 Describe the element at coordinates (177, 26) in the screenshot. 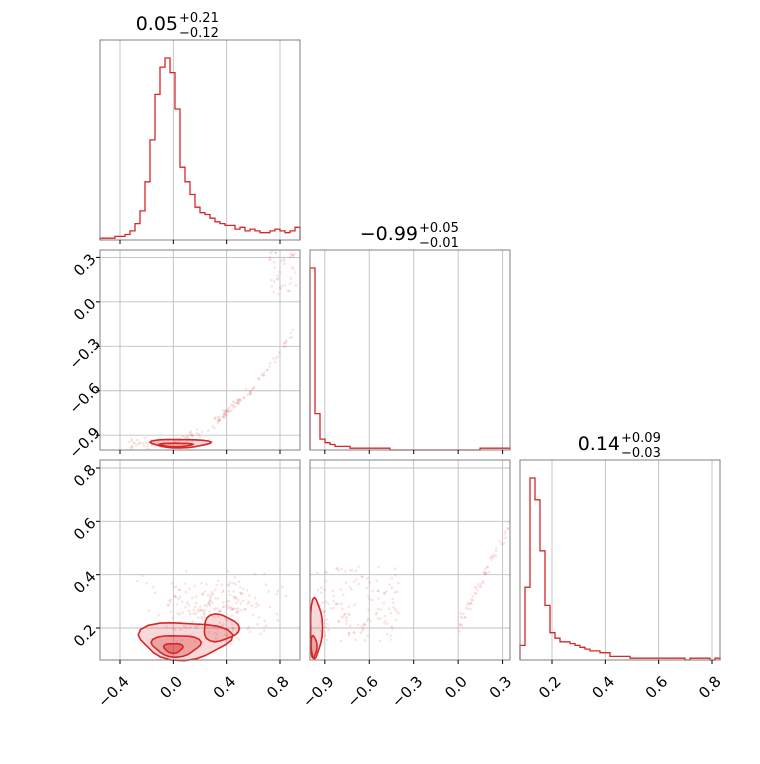

I see `title-param-1: 0.05 +0.21 −0.12` at that location.